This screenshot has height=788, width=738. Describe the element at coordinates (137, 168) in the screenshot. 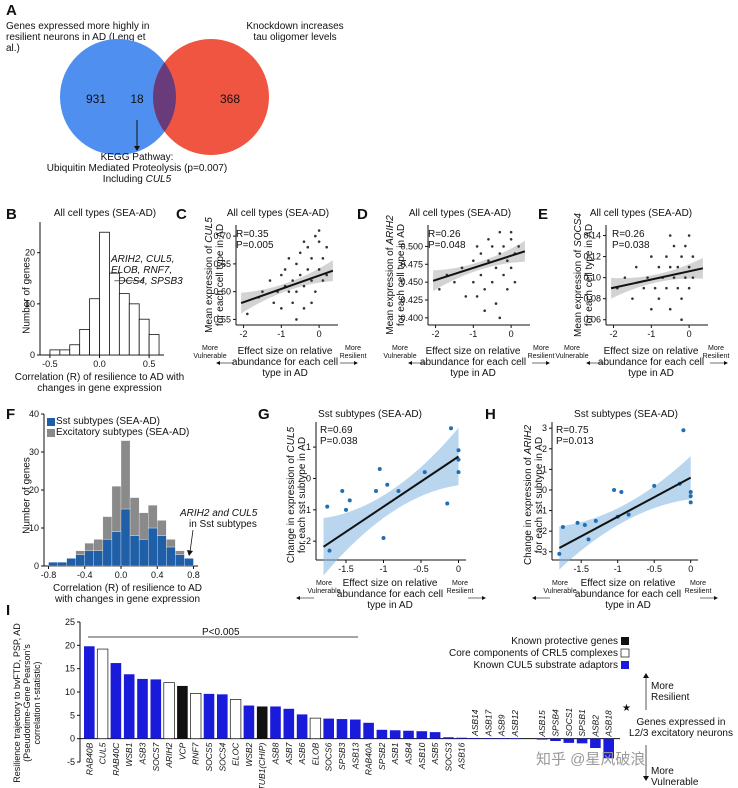

I see `kegg-line-2: Ubiquitin Mediated Proteolysis (p=0.007)` at that location.